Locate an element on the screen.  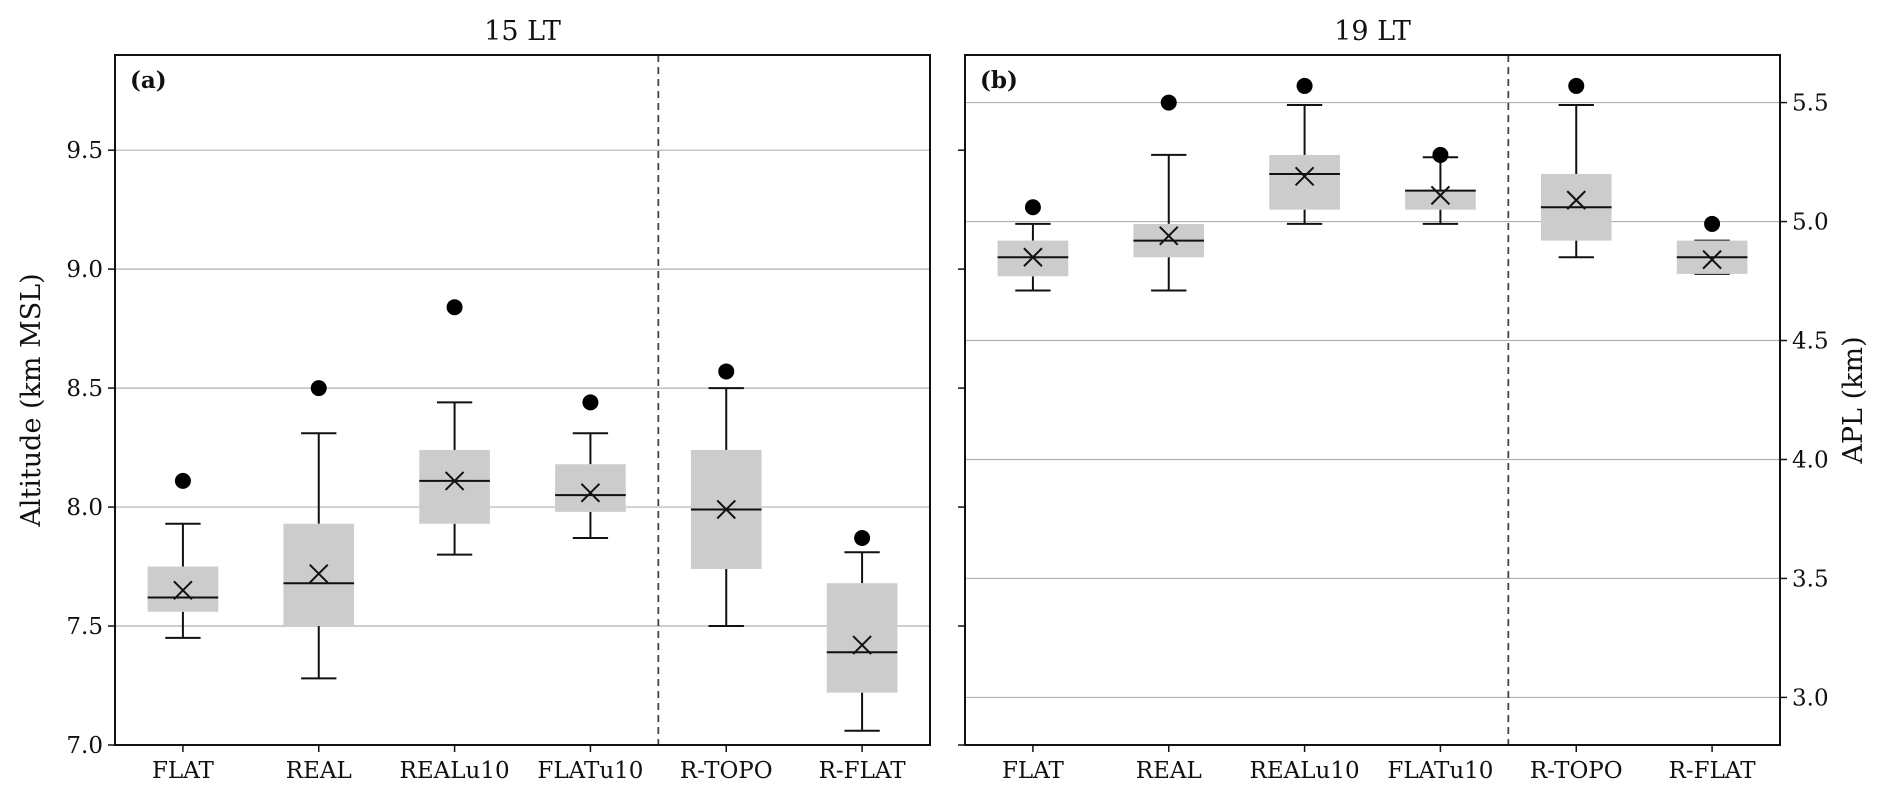
y-tick-label: 8.0 is located at coordinates (84, 508).